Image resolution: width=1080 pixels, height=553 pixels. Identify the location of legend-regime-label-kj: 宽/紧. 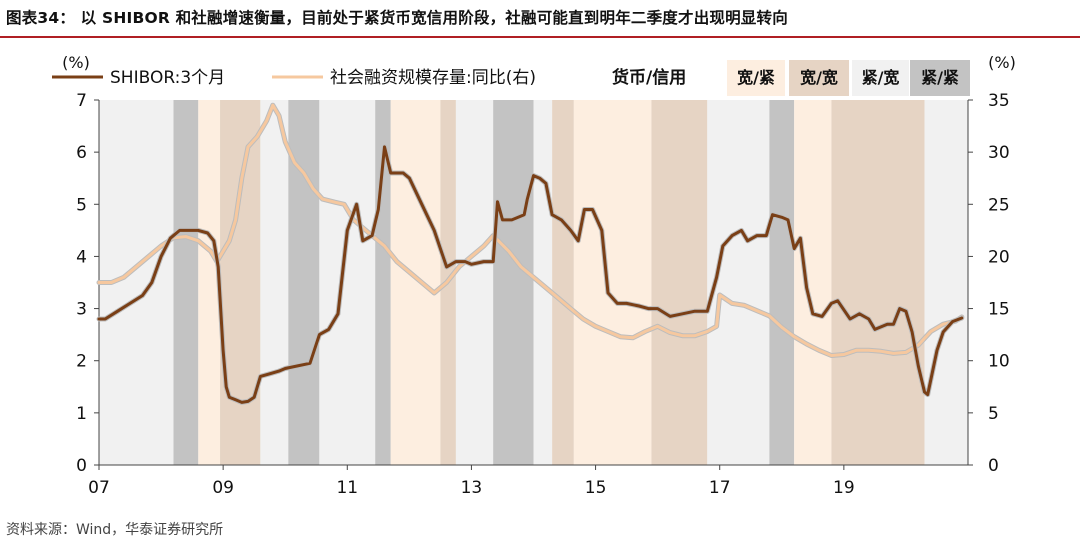
(756, 77).